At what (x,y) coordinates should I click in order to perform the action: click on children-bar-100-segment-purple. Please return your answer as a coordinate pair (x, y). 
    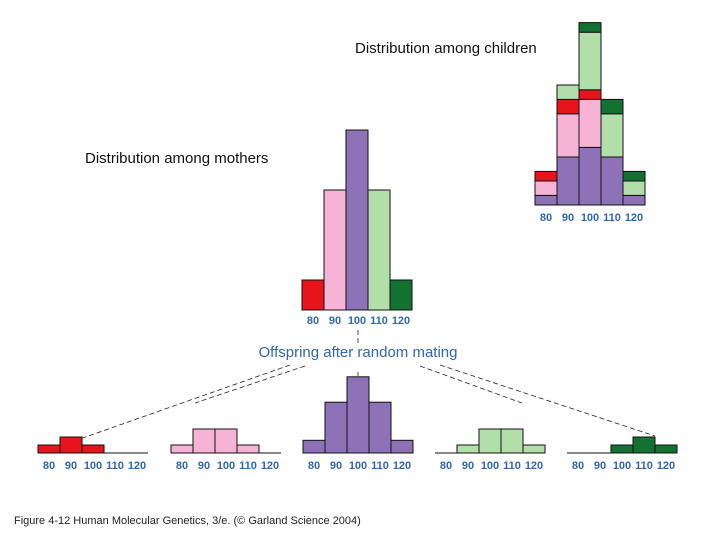
    Looking at the image, I should click on (590, 176).